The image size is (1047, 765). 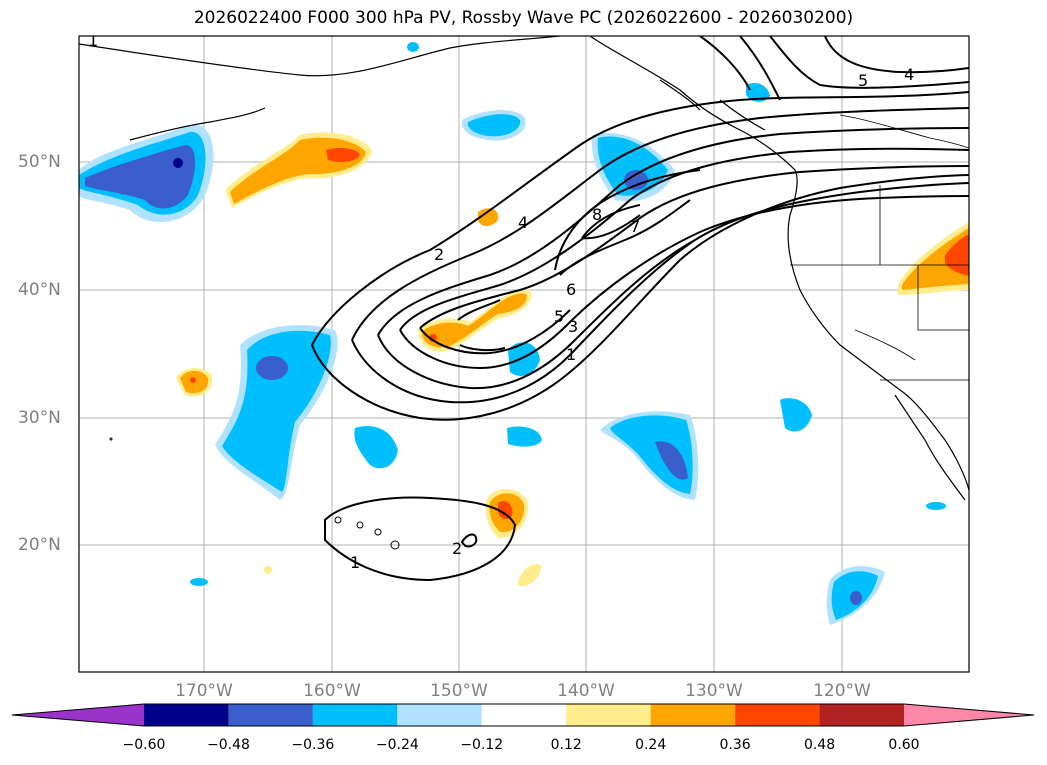 What do you see at coordinates (272, 368) in the screenshot?
I see `blob-central-pacific-inner` at bounding box center [272, 368].